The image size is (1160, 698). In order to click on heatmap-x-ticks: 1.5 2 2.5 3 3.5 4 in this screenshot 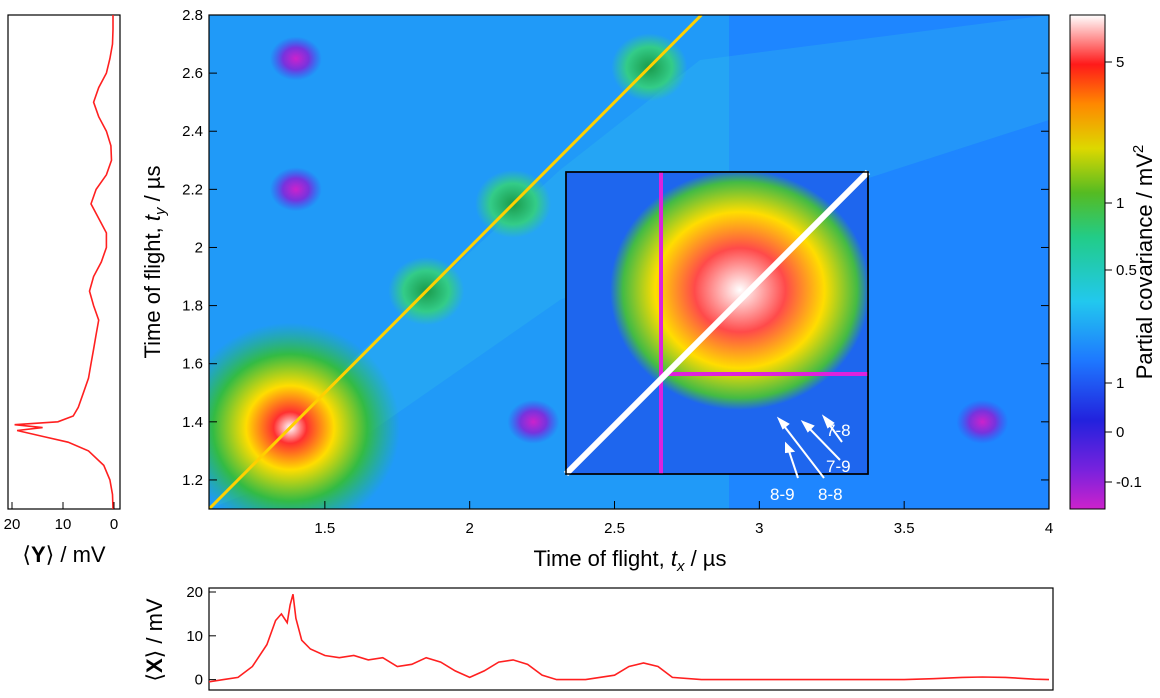, I will do `click(683, 519)`.